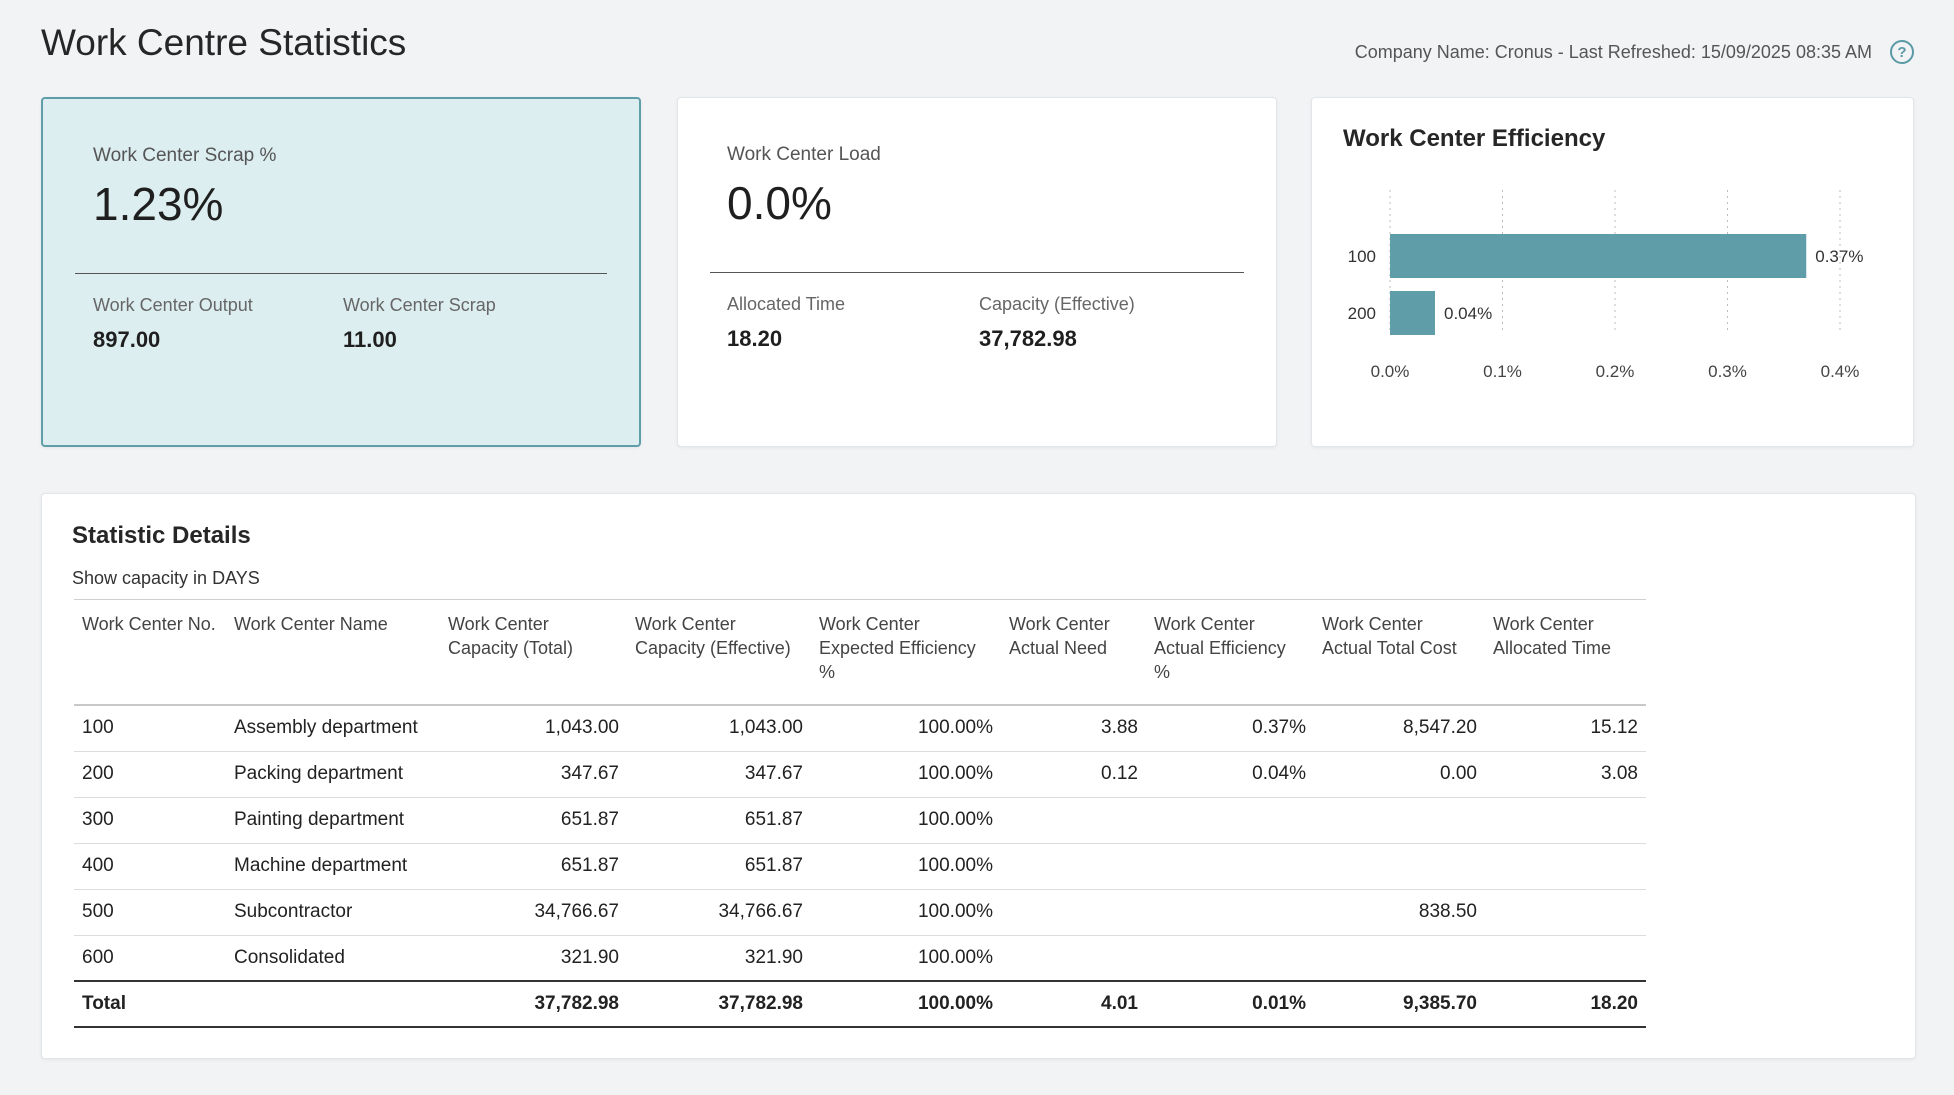 The width and height of the screenshot is (1954, 1095). I want to click on column-header-text: Allocated Time, so click(1552, 648).